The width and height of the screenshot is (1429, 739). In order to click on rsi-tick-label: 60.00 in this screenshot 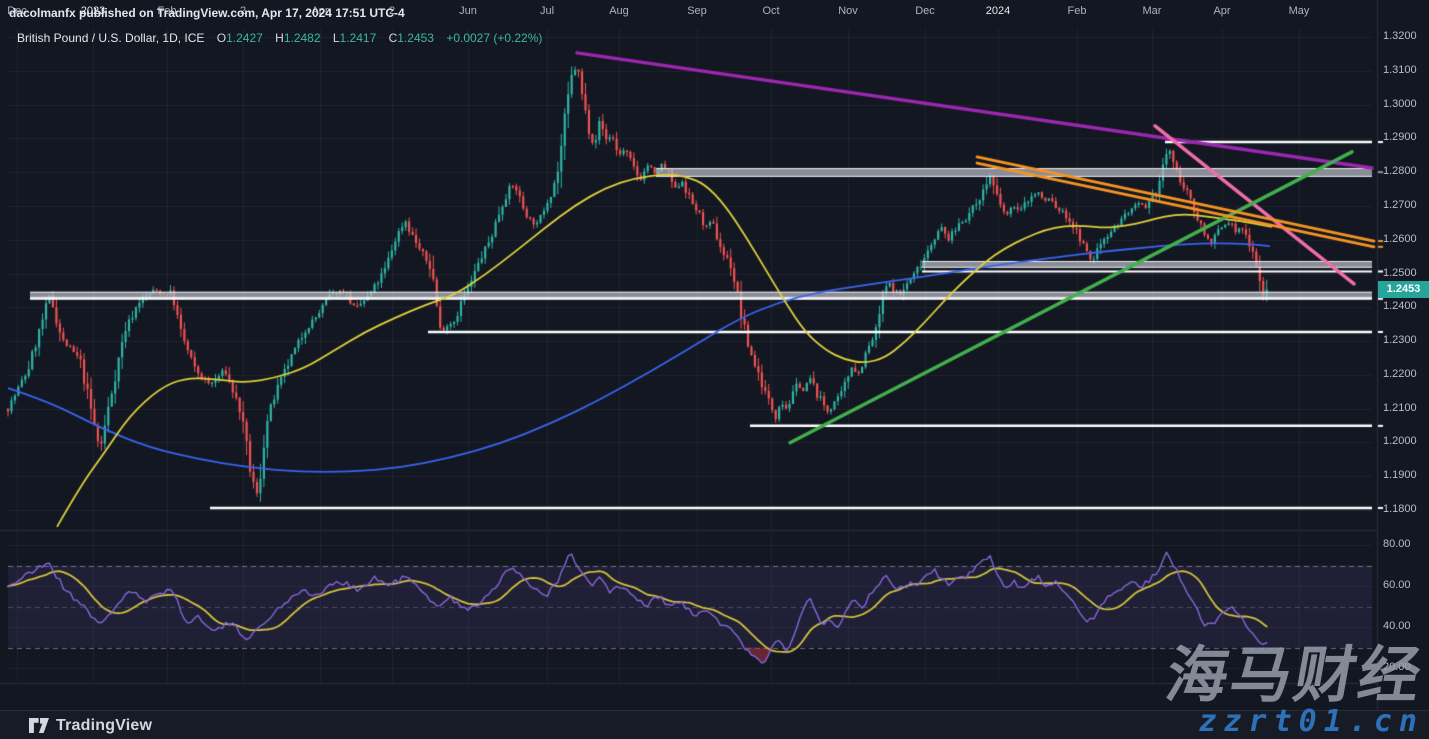, I will do `click(1397, 585)`.